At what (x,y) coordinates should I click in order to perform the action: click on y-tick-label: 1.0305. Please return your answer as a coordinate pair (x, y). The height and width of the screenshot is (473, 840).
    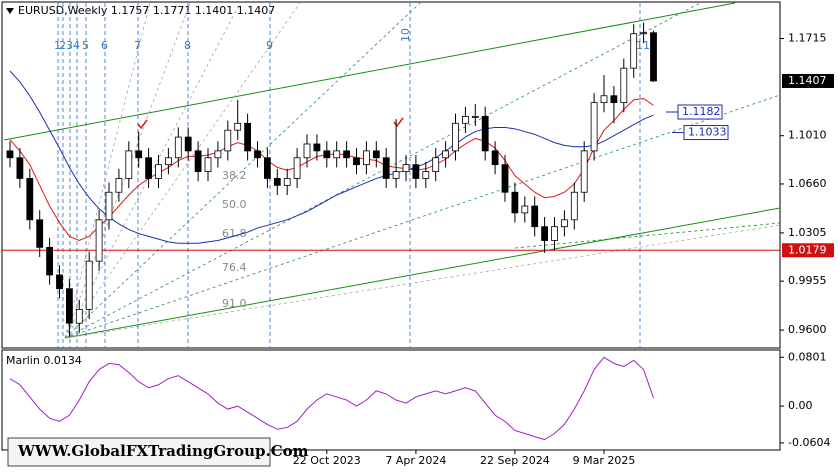
    Looking at the image, I should click on (807, 232).